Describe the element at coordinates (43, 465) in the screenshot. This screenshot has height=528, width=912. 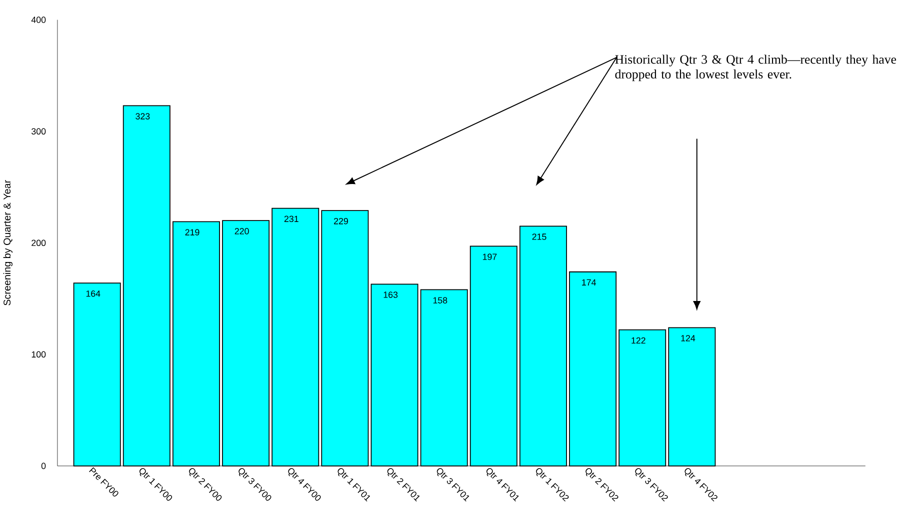
I see `y-tick-label: 0` at that location.